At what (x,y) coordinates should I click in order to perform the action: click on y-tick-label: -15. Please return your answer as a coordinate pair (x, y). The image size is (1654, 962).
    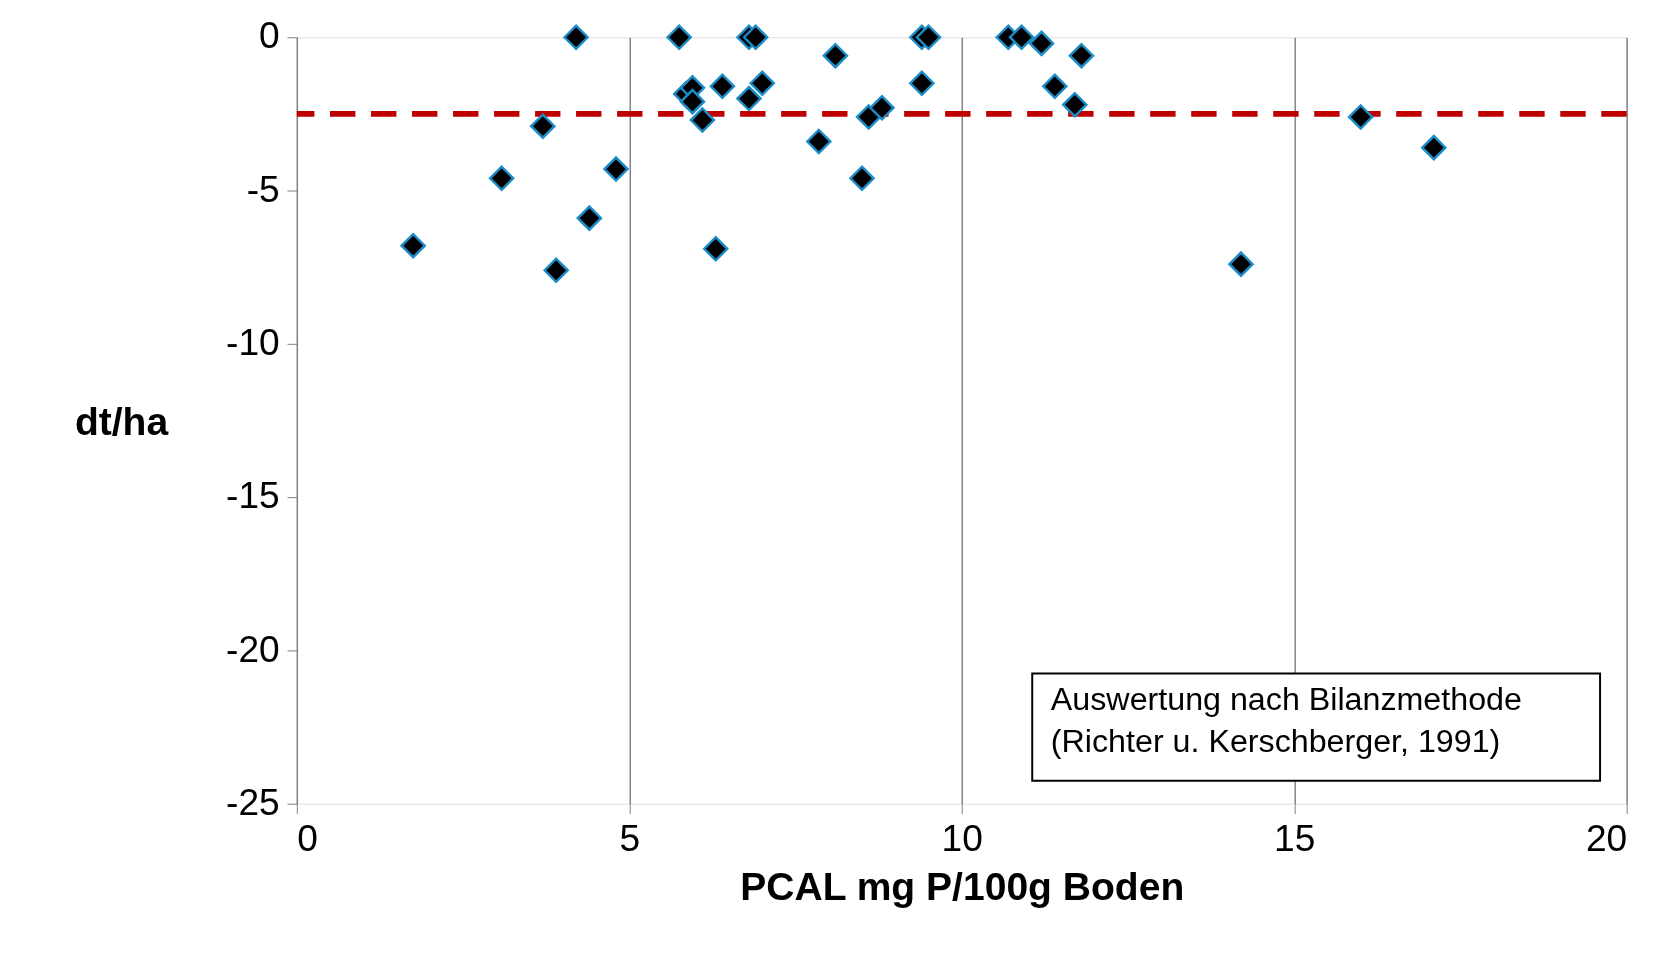
    Looking at the image, I should click on (253, 495).